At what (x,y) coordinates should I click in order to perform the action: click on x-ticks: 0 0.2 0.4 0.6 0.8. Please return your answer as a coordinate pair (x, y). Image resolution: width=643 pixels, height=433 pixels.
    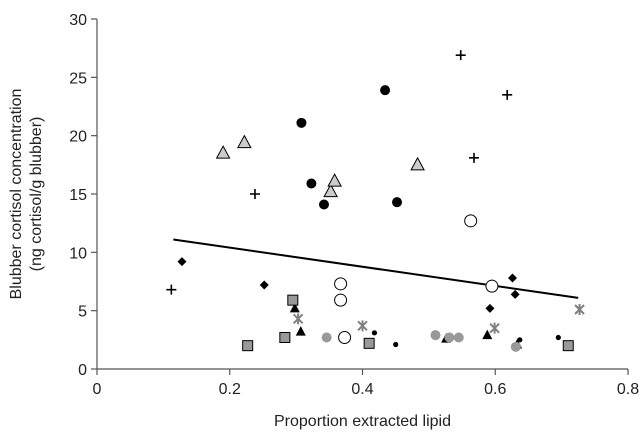
    Looking at the image, I should click on (366, 383).